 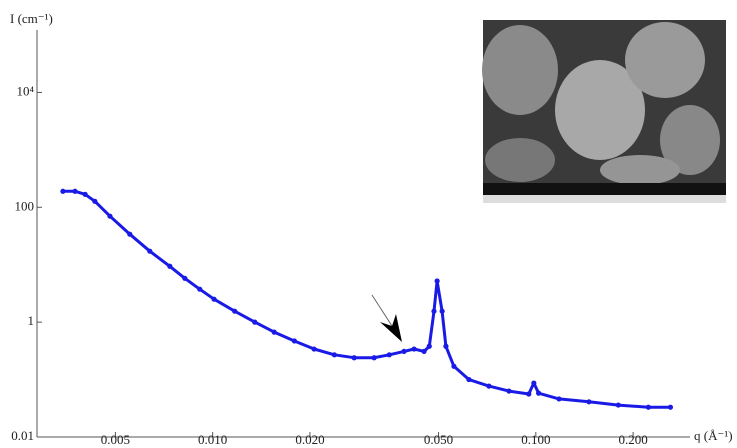 What do you see at coordinates (632, 439) in the screenshot?
I see `x-tick-label: 0.200` at bounding box center [632, 439].